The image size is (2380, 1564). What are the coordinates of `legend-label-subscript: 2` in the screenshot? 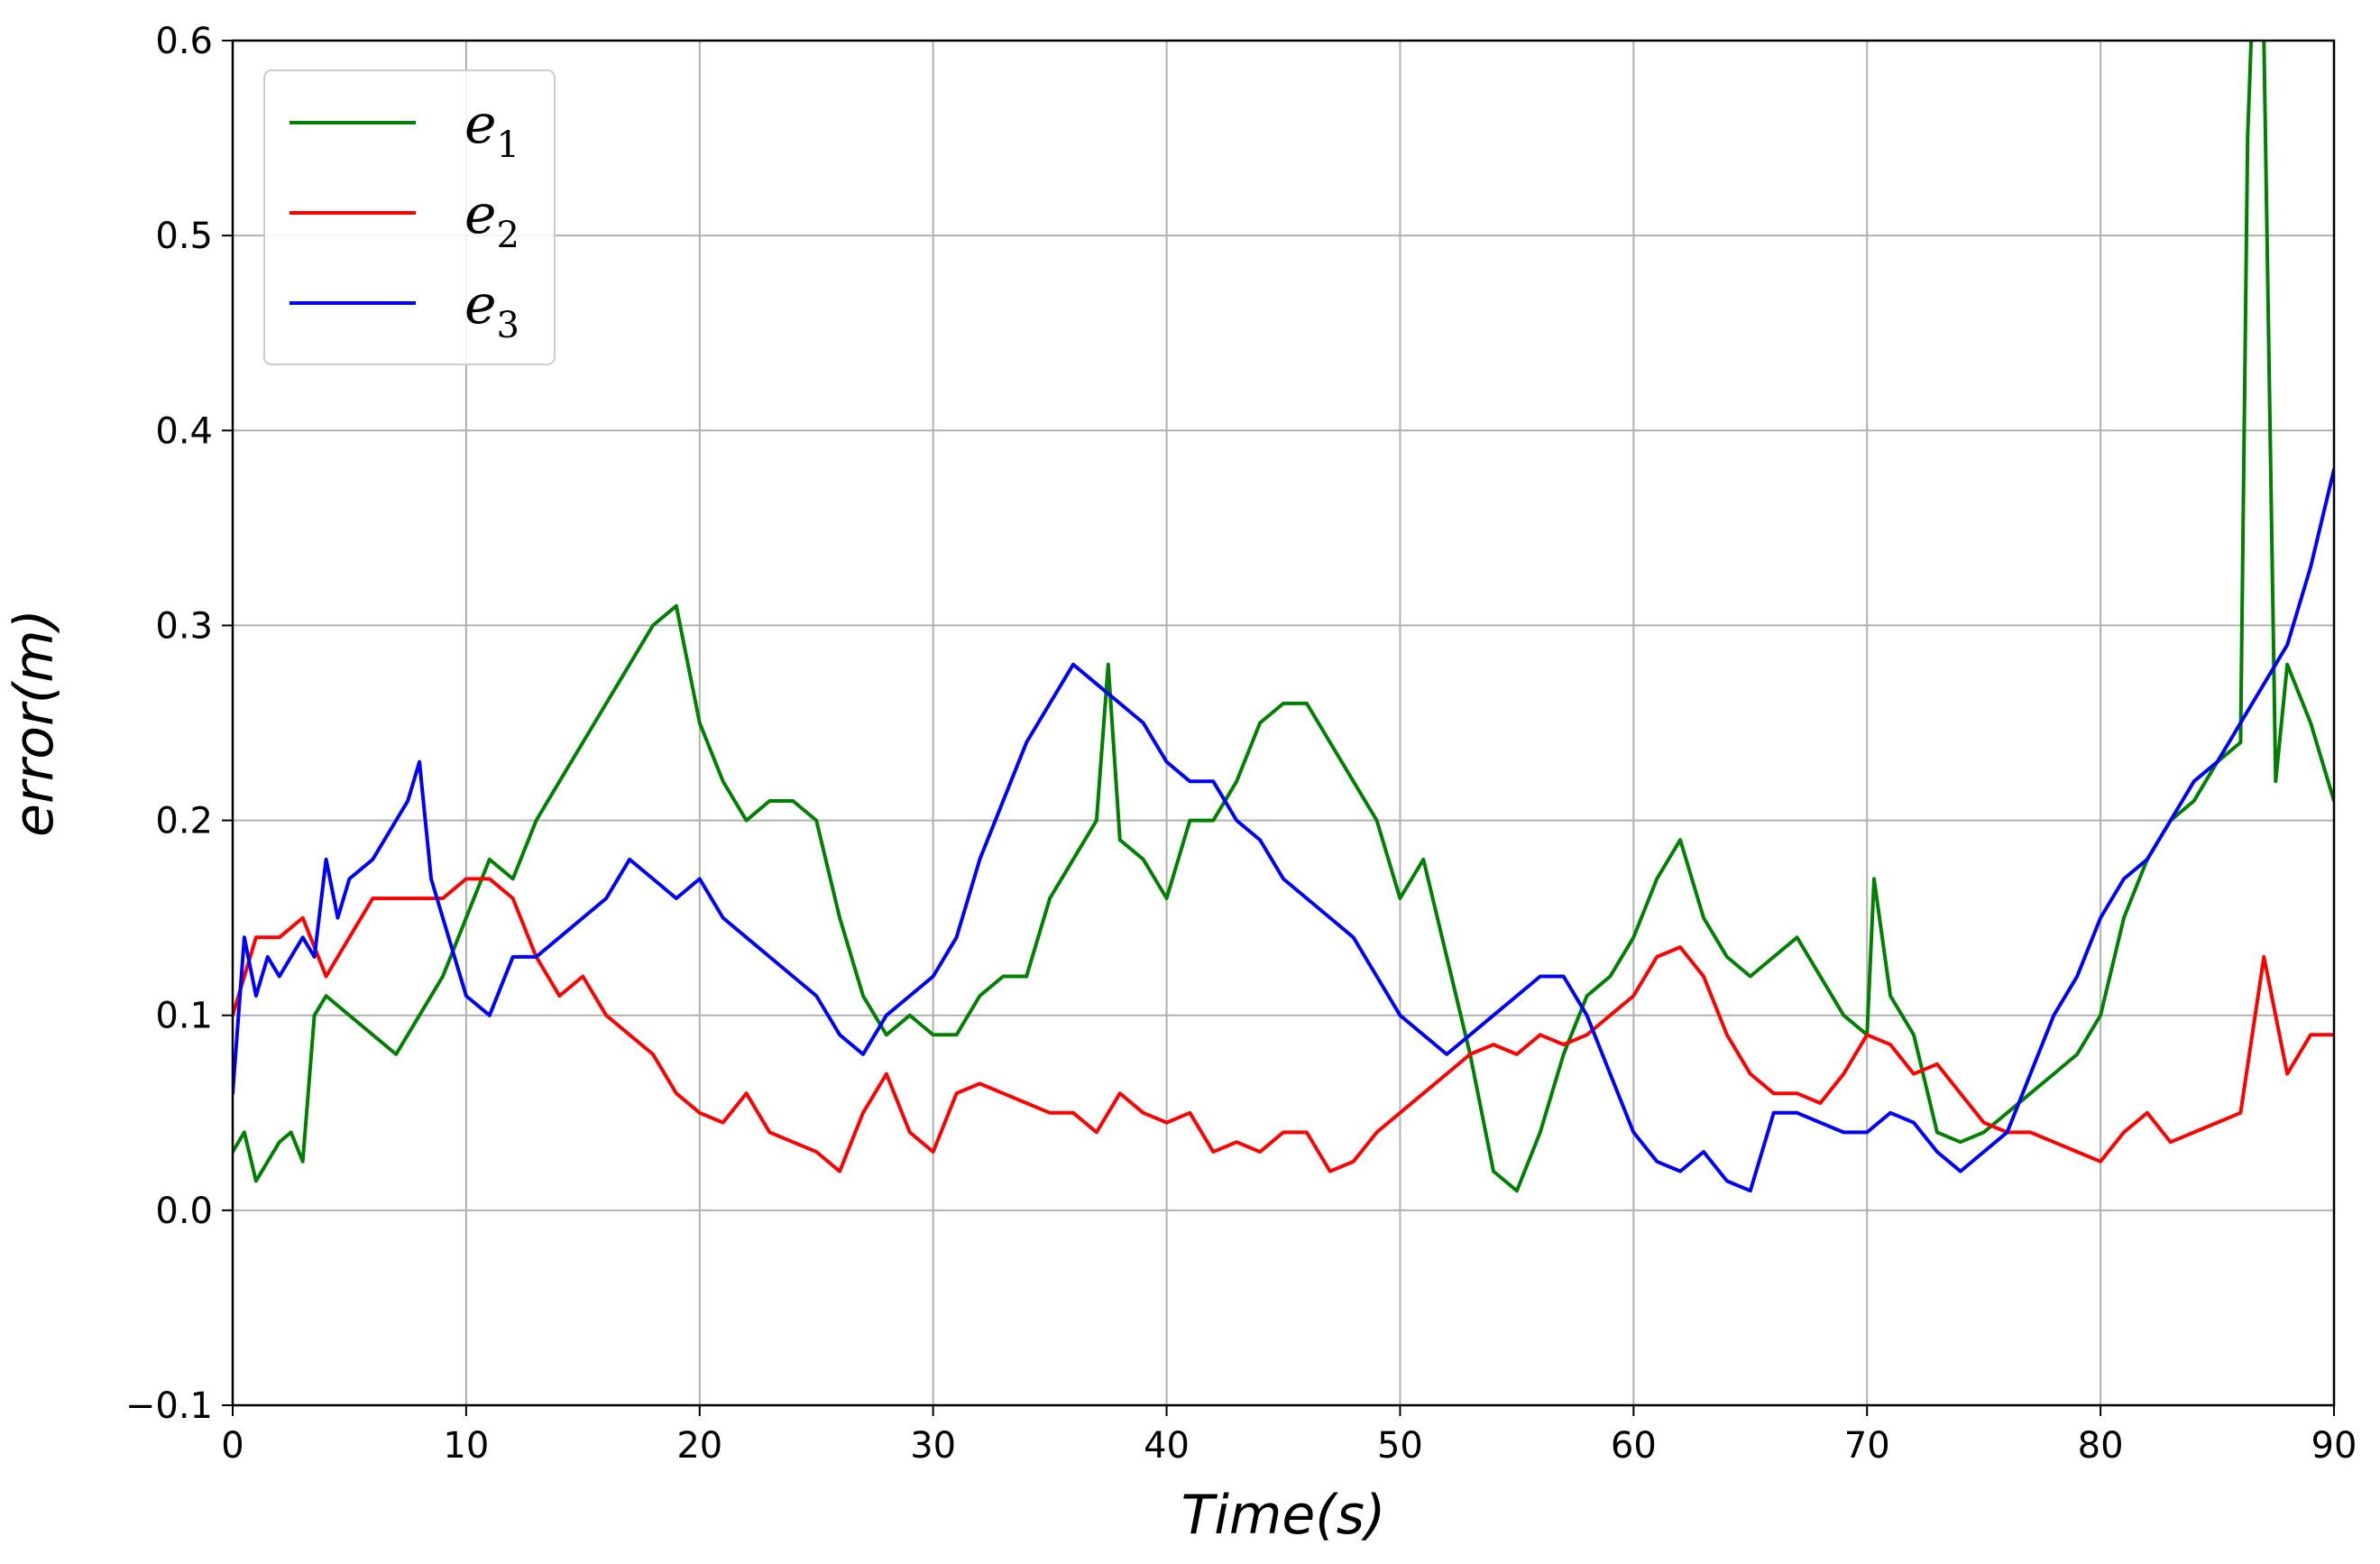 It's located at (508, 236).